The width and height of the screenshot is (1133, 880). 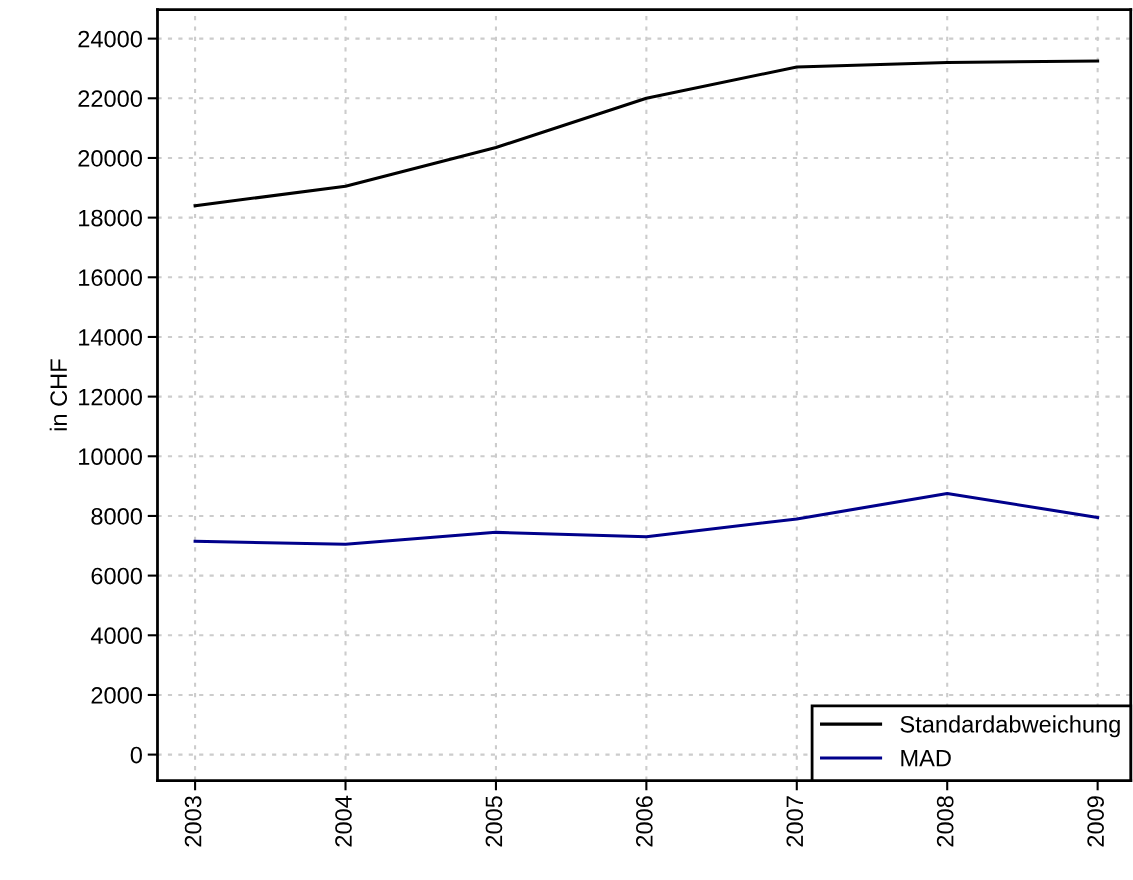 What do you see at coordinates (644, 821) in the screenshot?
I see `x-tick-label: 2006` at bounding box center [644, 821].